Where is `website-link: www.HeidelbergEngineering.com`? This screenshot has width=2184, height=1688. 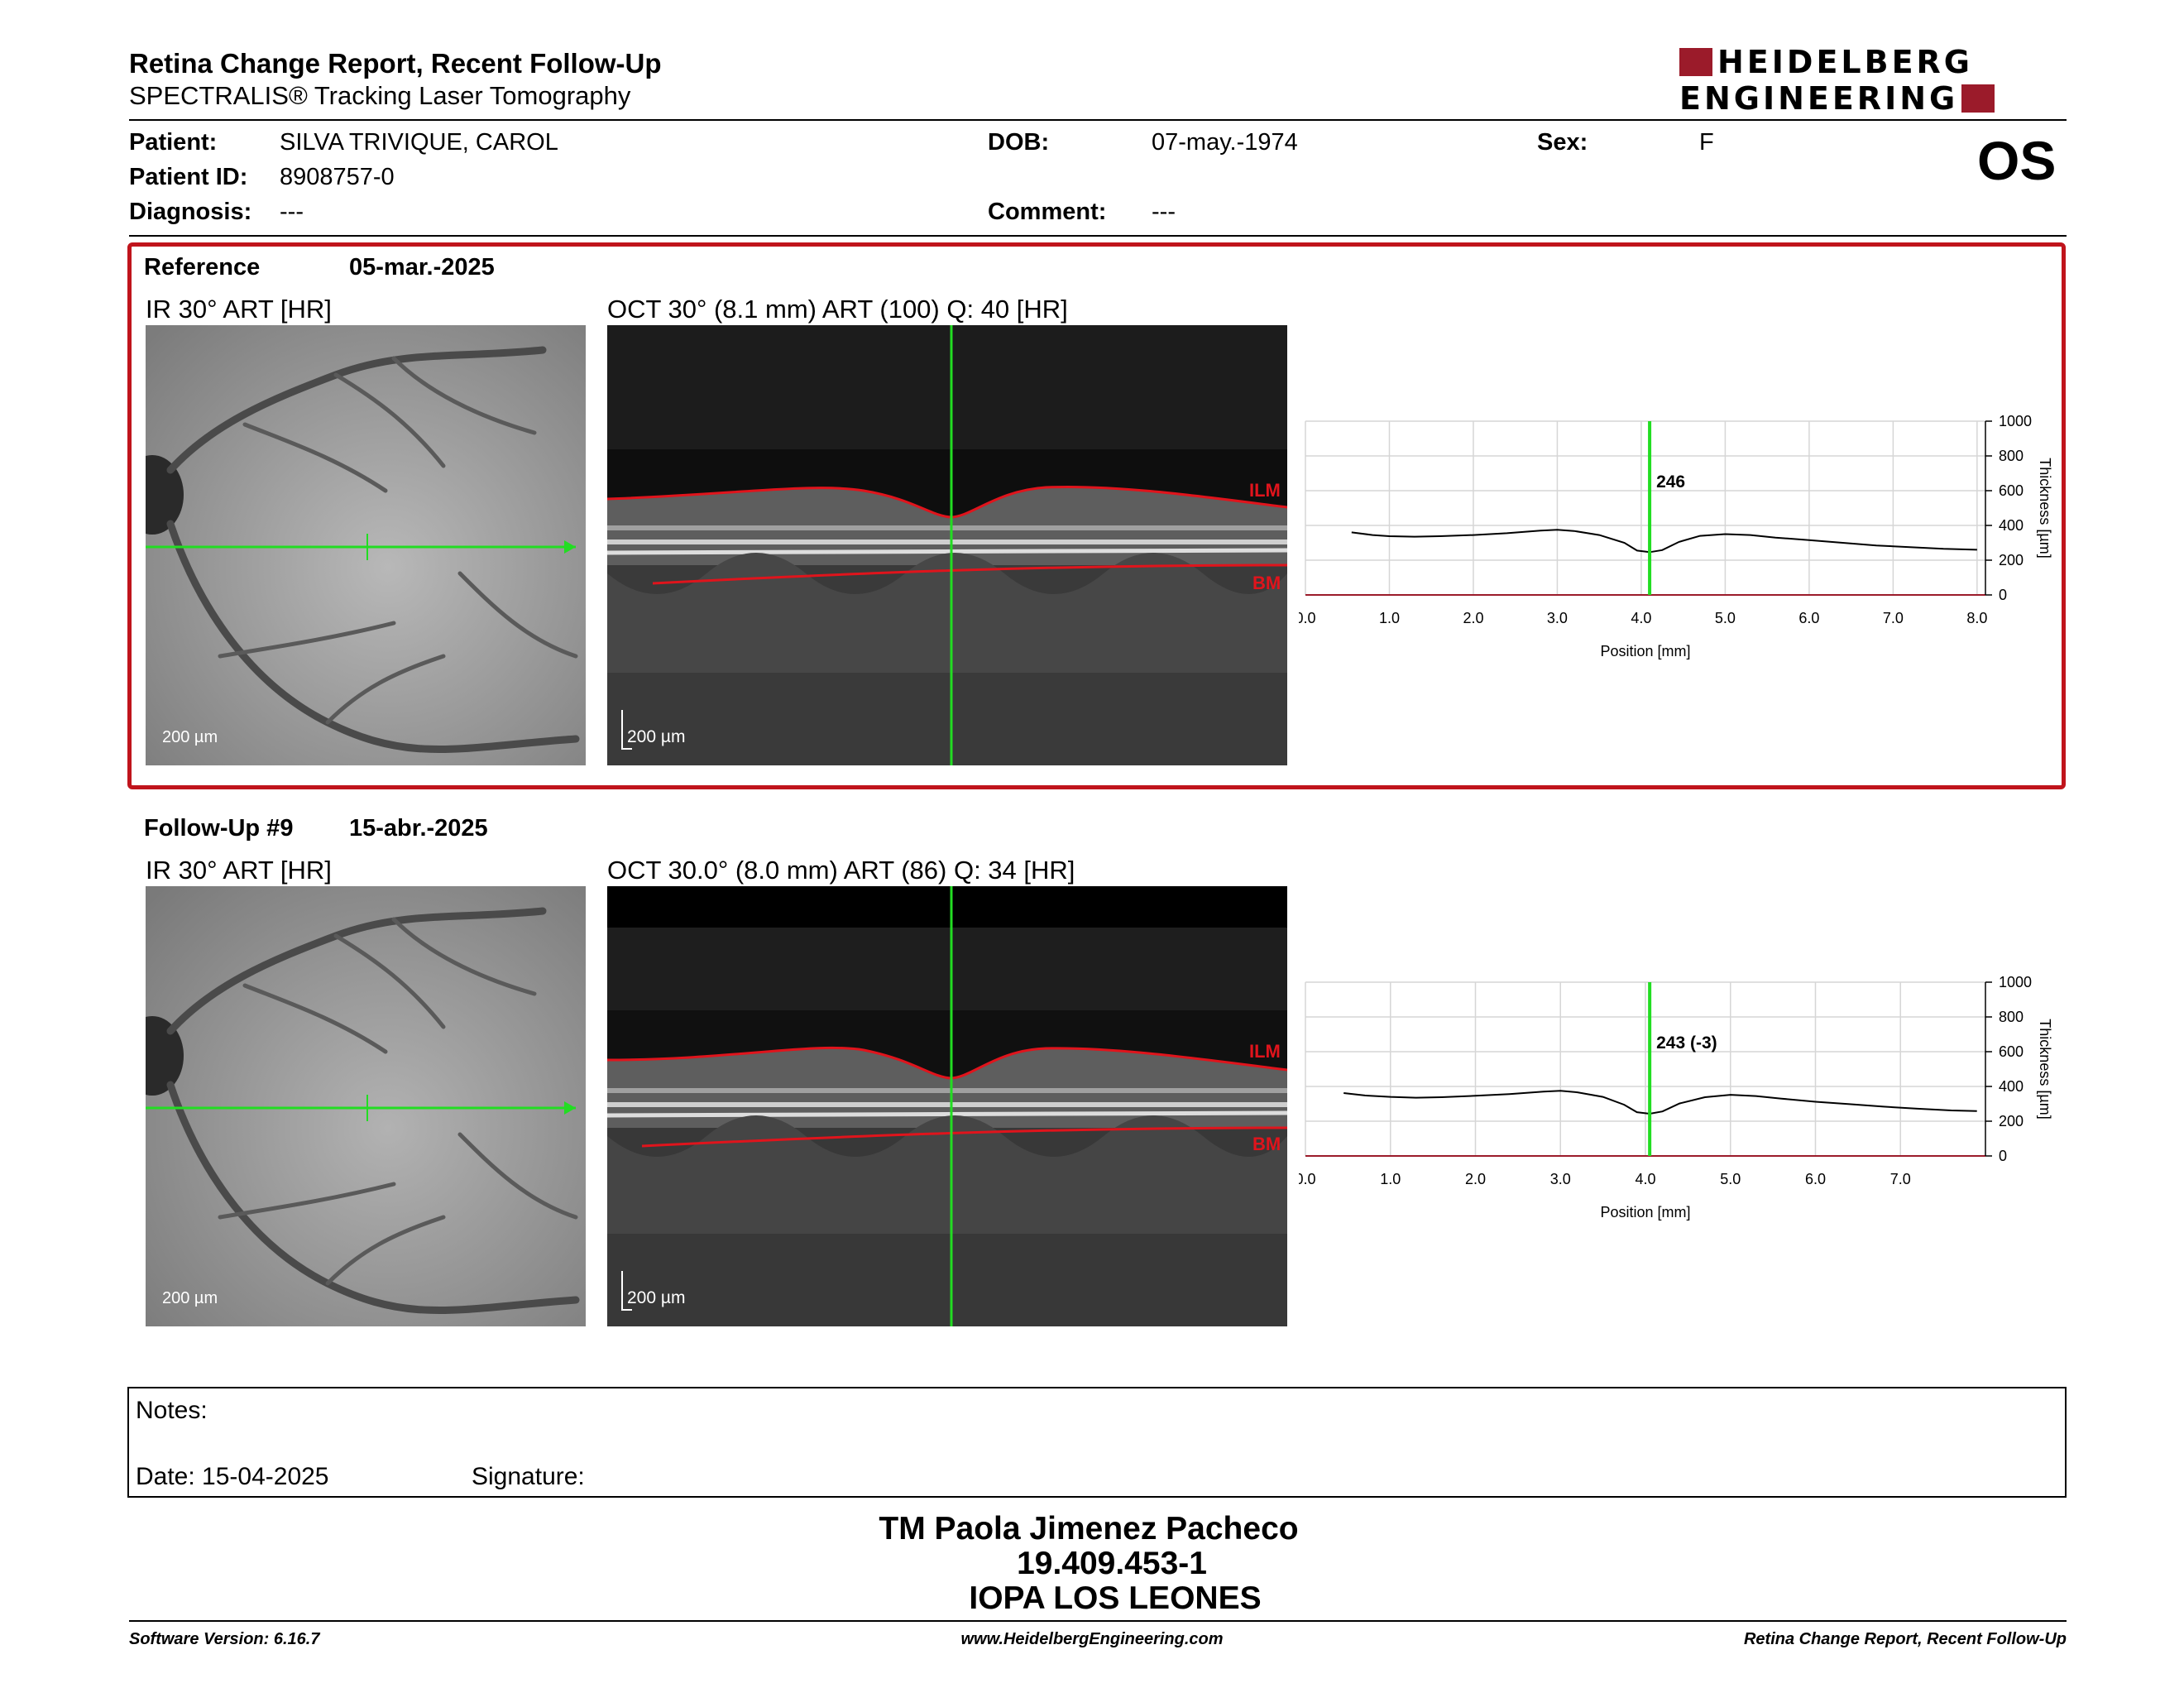 website-link: www.HeidelbergEngineering.com is located at coordinates (1092, 1639).